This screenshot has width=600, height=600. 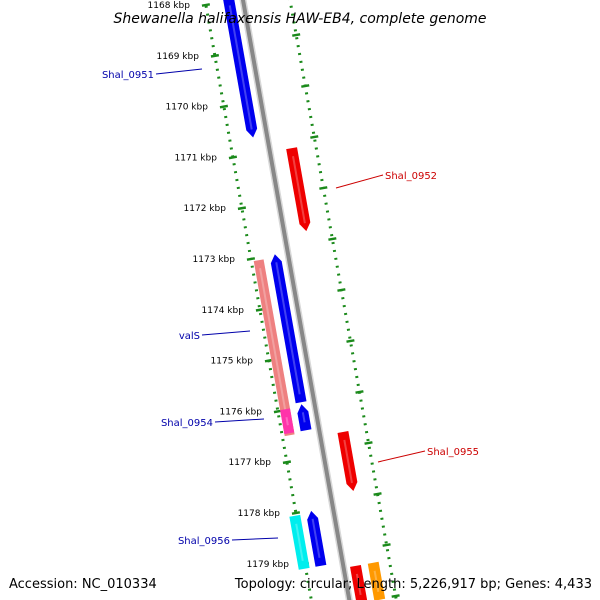 I want to click on gene-shal-0956-partner-shade, so click(x=316, y=538).